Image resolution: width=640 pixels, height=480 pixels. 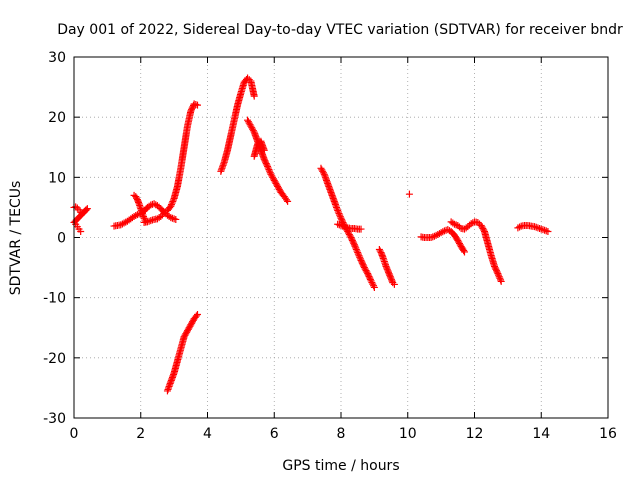 What do you see at coordinates (57, 118) in the screenshot?
I see `y-tick-label: 20` at bounding box center [57, 118].